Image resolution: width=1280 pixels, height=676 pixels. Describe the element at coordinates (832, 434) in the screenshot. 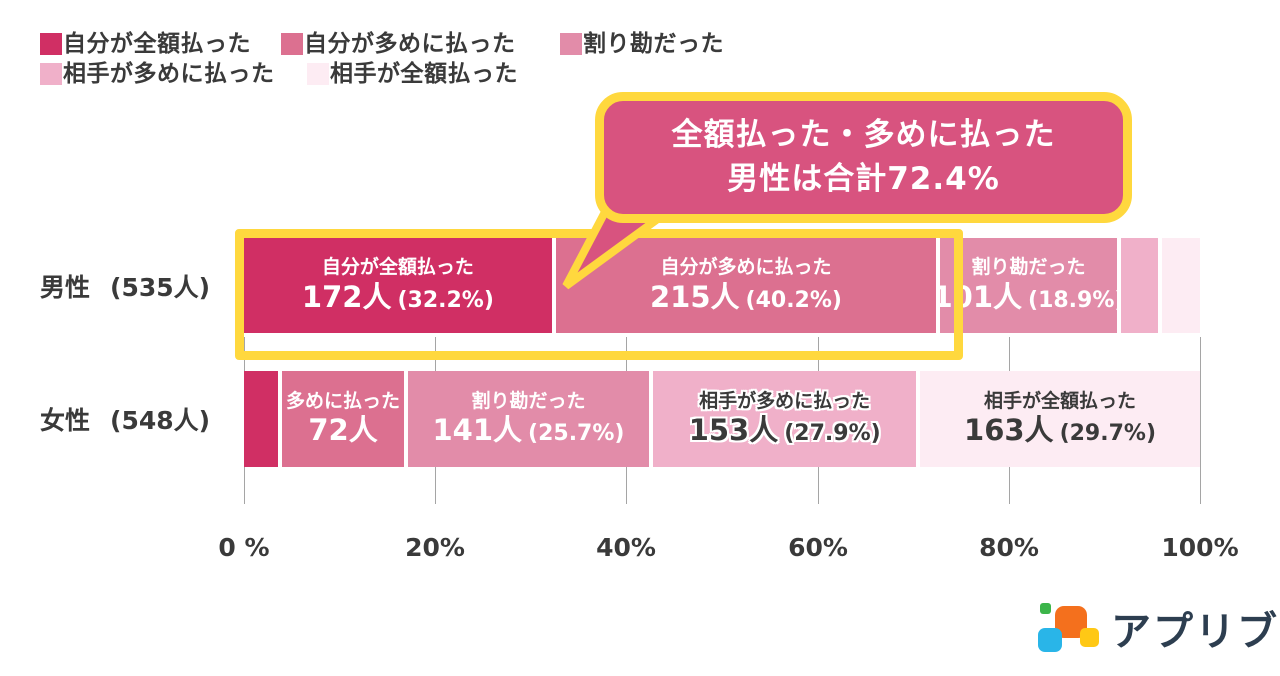

I see `segment-percent: (27.9%)` at that location.